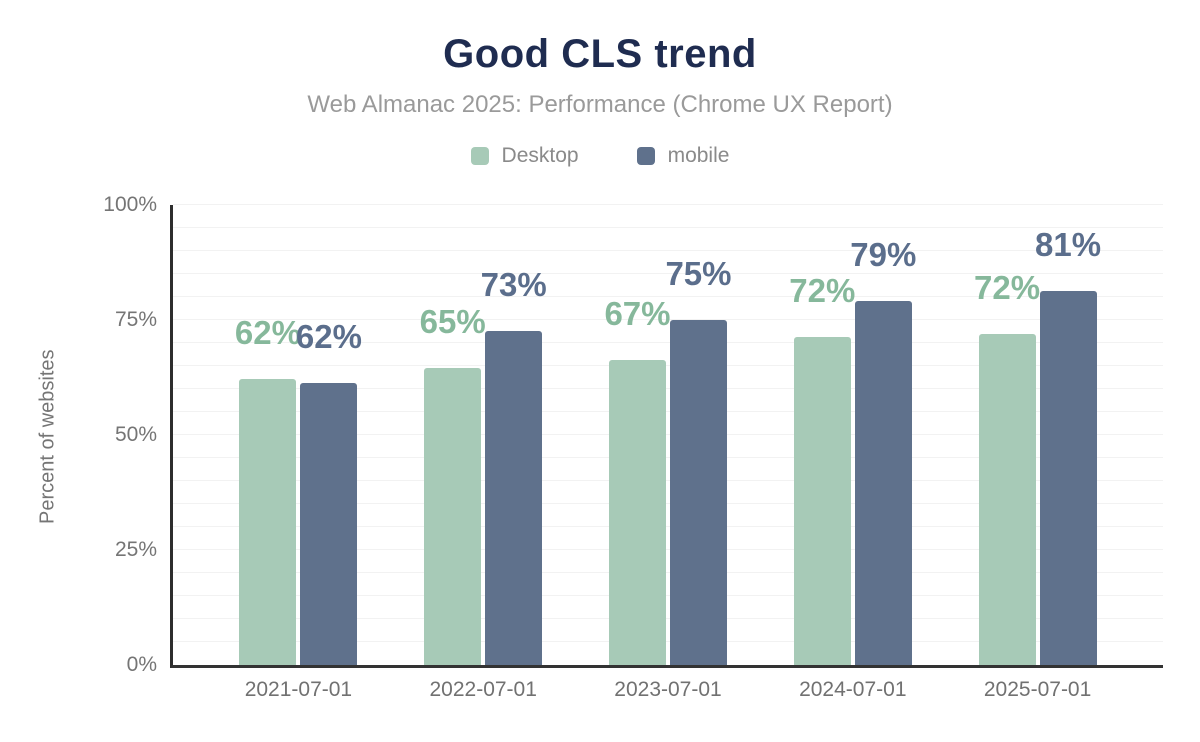 The width and height of the screenshot is (1200, 742). I want to click on desktop-bar-value-label: 65%, so click(452, 321).